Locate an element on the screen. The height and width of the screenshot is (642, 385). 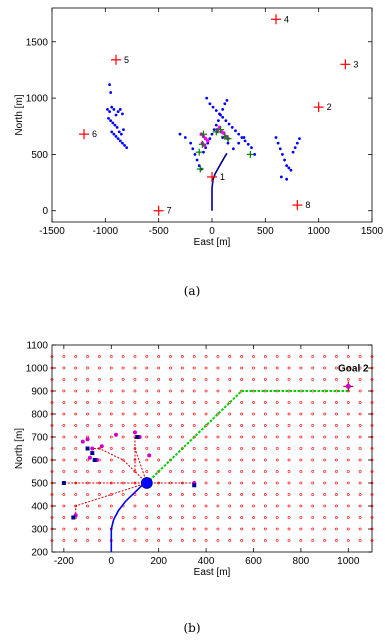
x-tick-label: 0 is located at coordinates (212, 231).